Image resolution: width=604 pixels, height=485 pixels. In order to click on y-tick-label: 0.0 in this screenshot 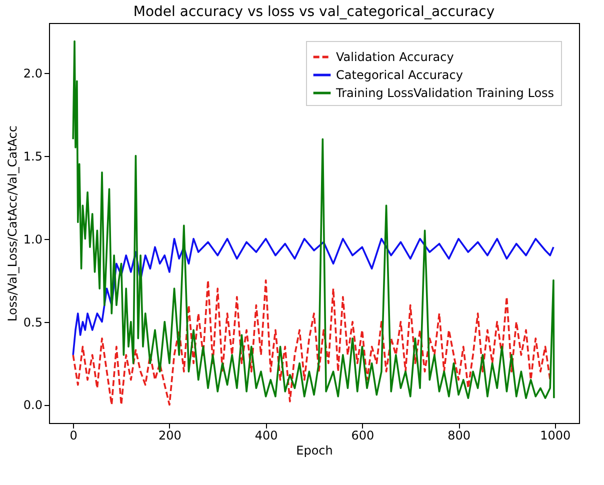, I will do `click(32, 405)`.